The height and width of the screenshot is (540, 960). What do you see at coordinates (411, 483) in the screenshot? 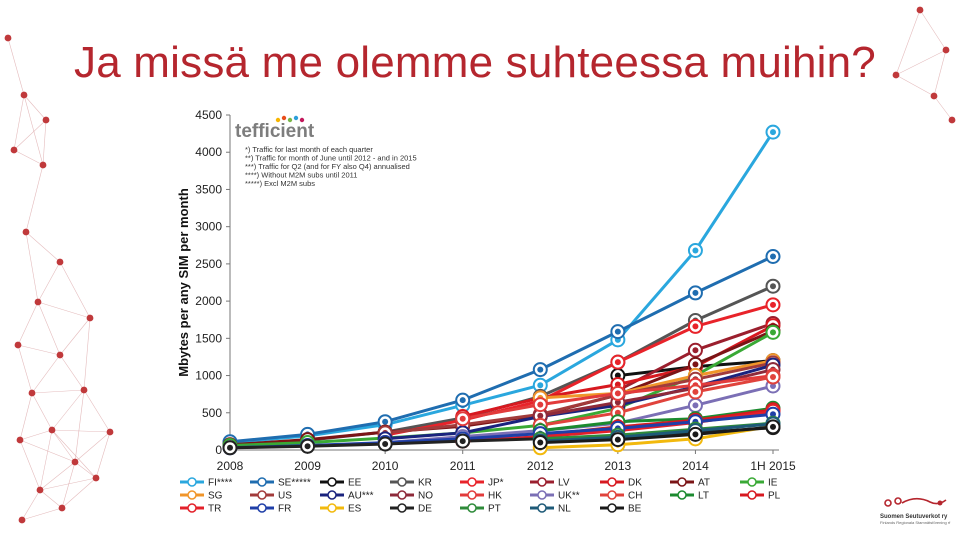
I see `legend-item: KR` at bounding box center [411, 483].